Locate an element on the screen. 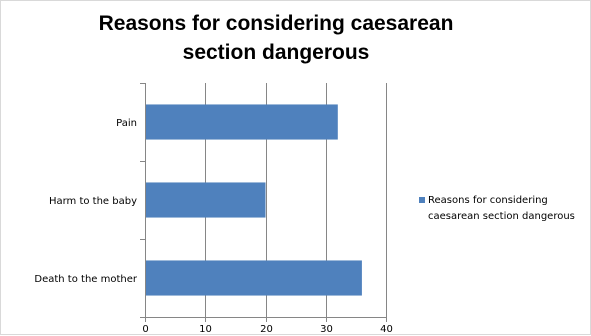 The image size is (591, 336). y-category-label-death-to-the-mother: Death to the mother is located at coordinates (85, 279).